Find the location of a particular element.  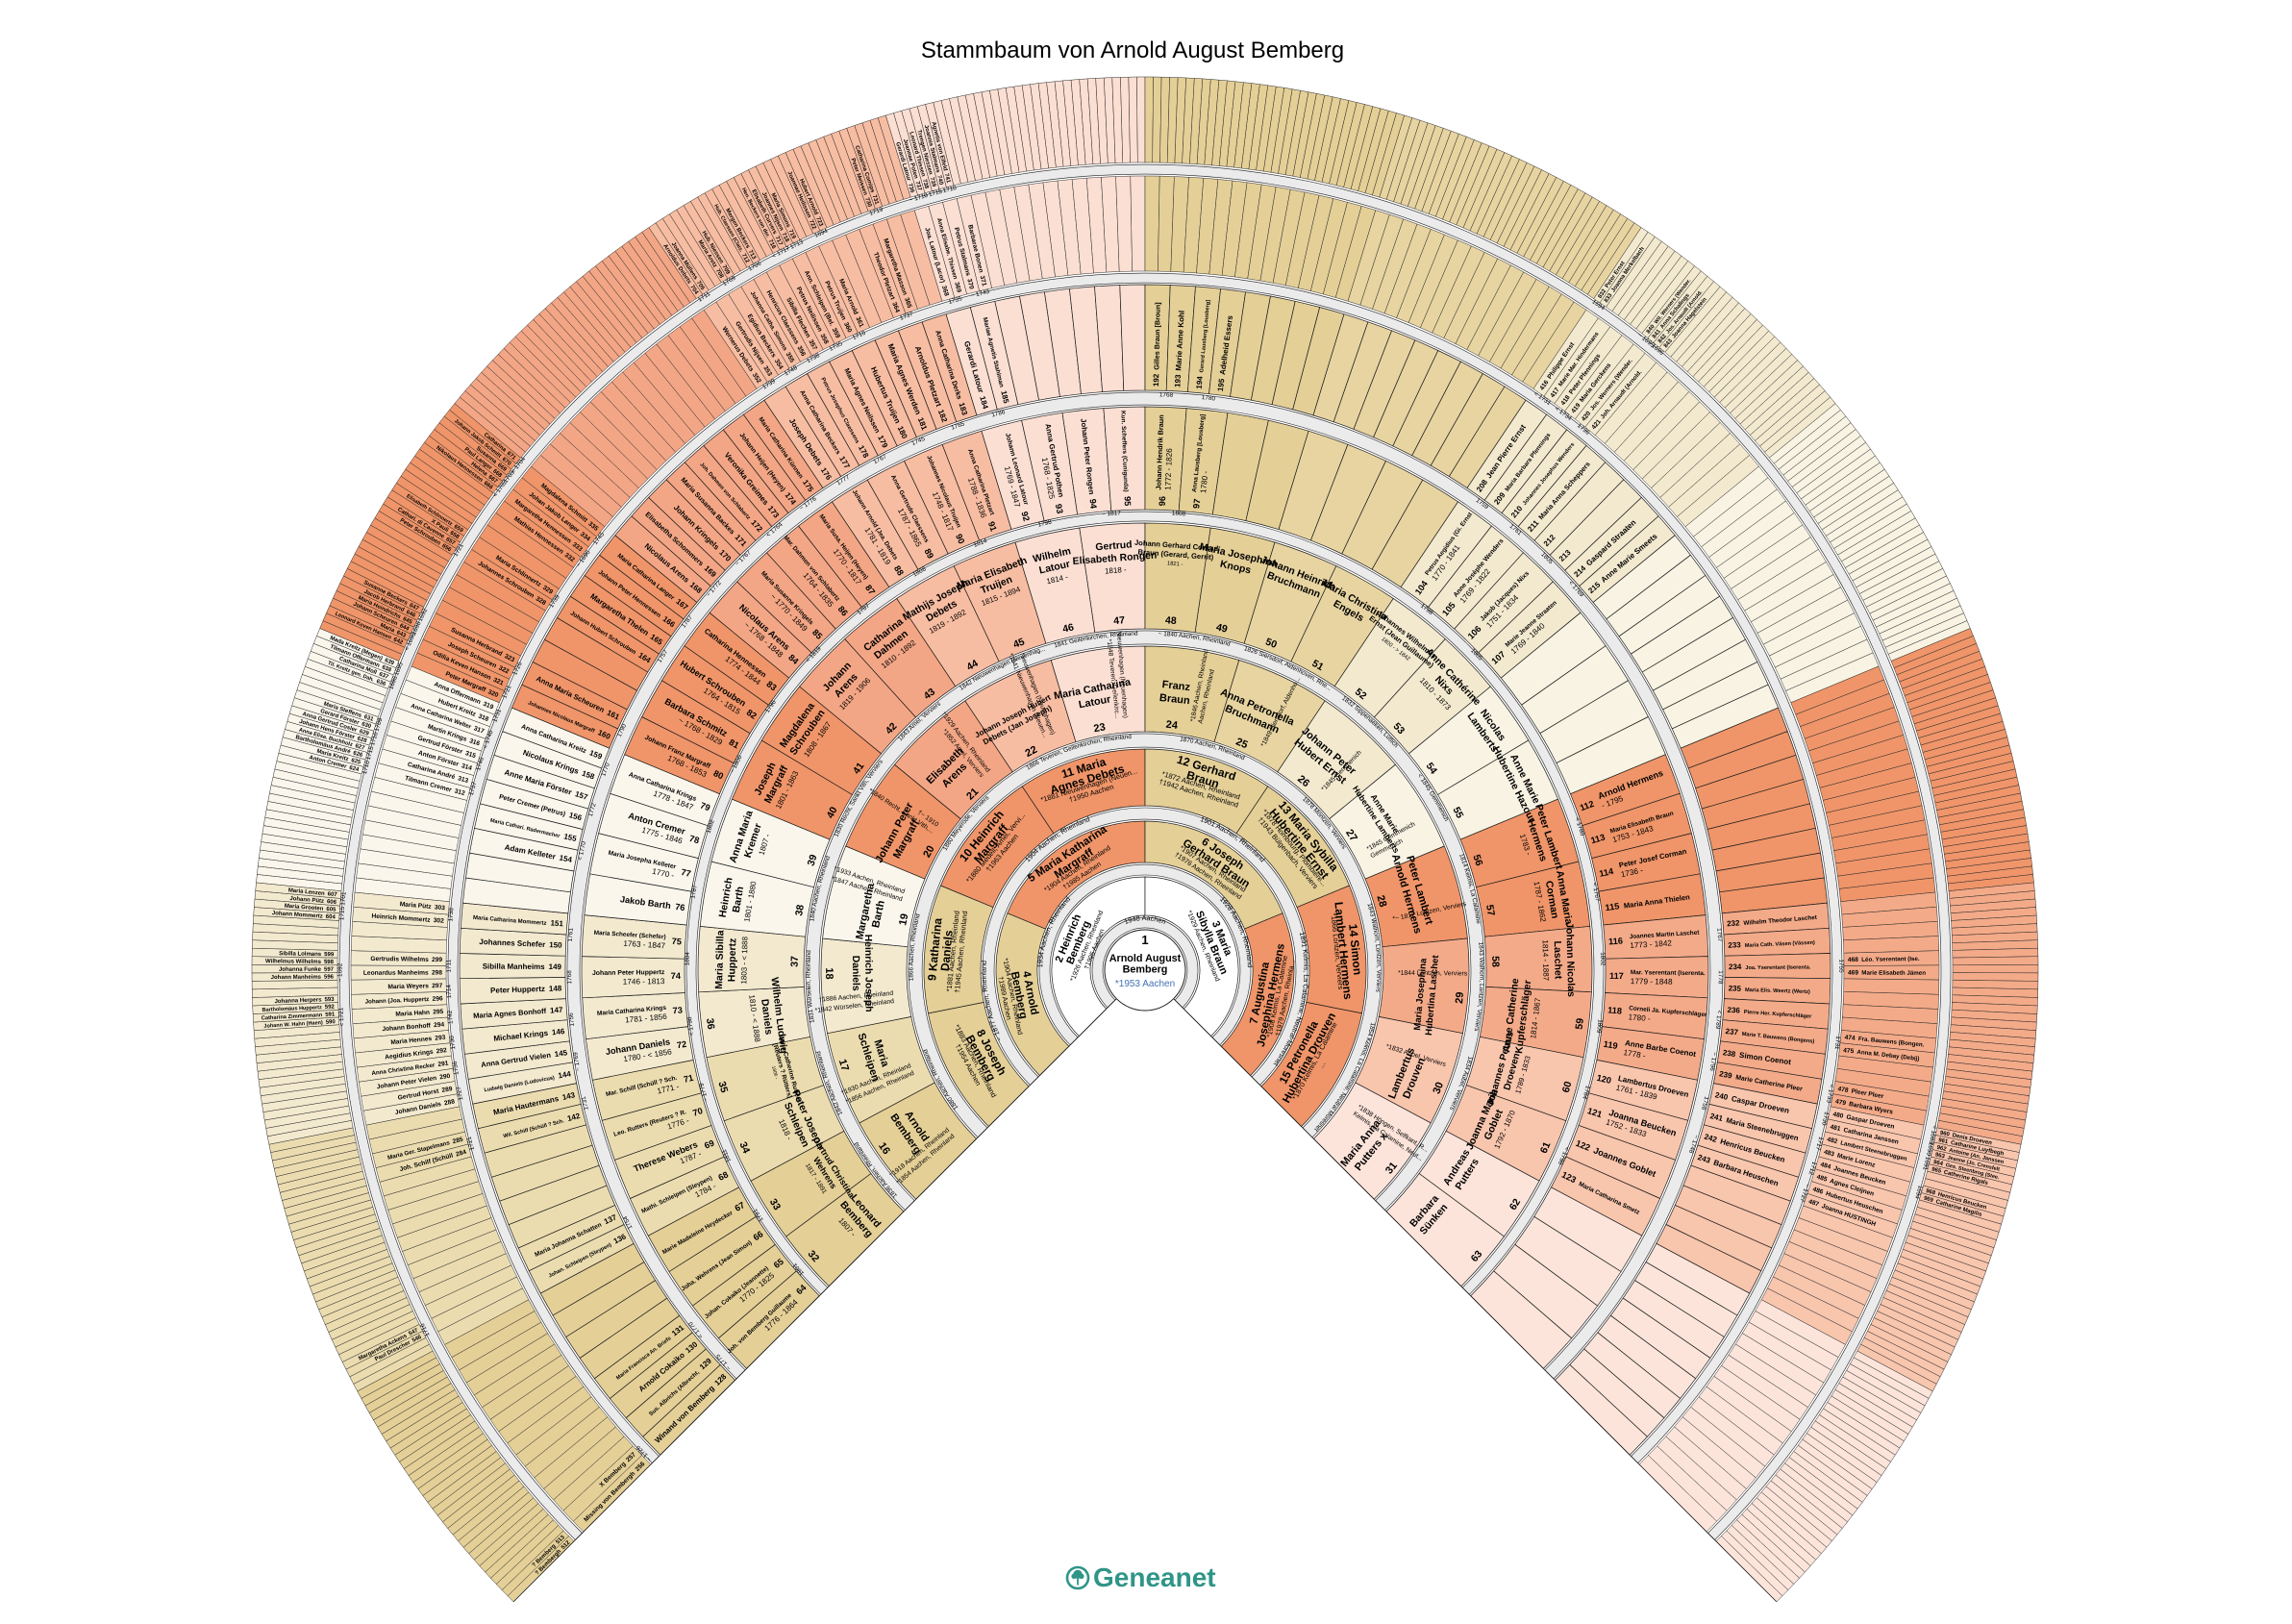

svg-text: 19 is located at coordinates (903, 919).